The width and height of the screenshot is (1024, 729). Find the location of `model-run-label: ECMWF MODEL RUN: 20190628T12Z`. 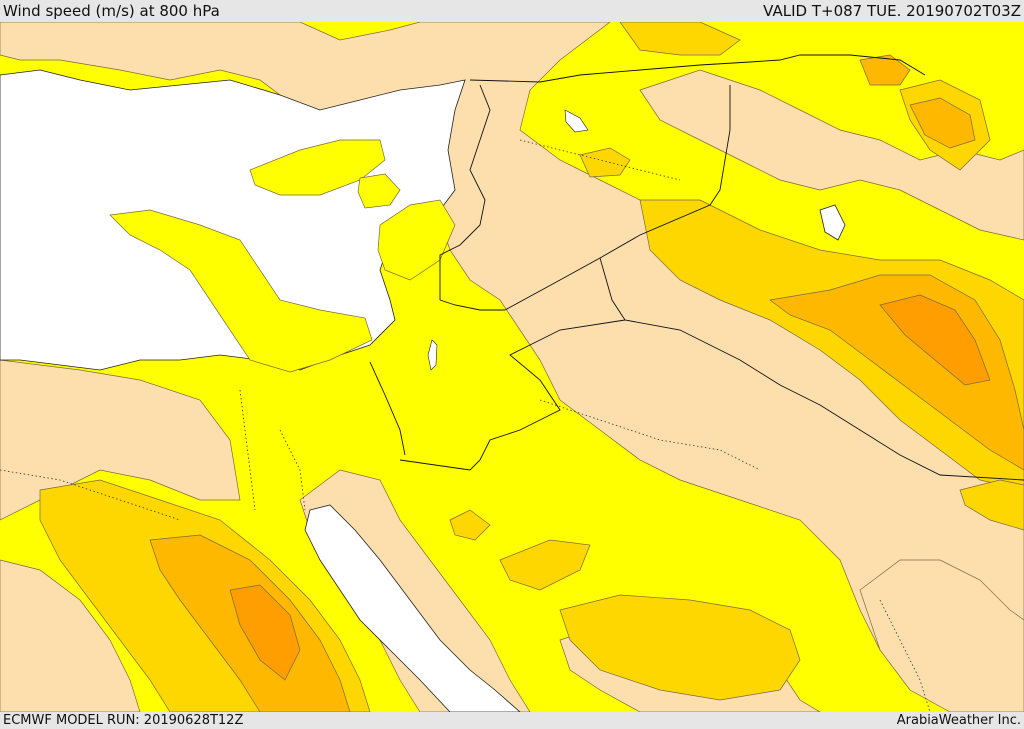

model-run-label: ECMWF MODEL RUN: 20190628T12Z is located at coordinates (123, 720).